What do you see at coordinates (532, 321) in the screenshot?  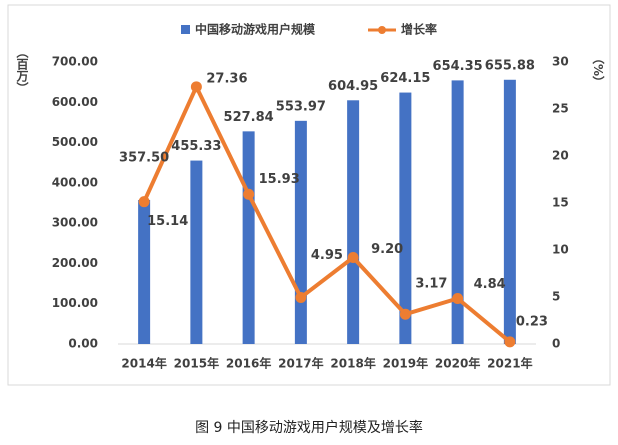 I see `data-label: 0.23` at bounding box center [532, 321].